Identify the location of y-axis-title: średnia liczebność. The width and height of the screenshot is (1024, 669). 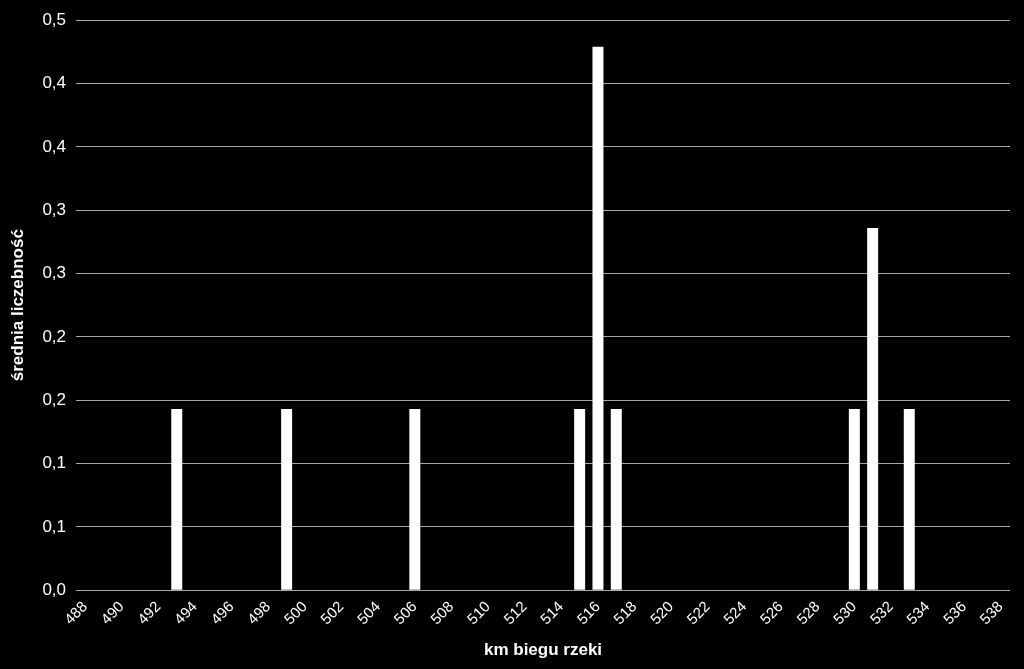
(17, 305).